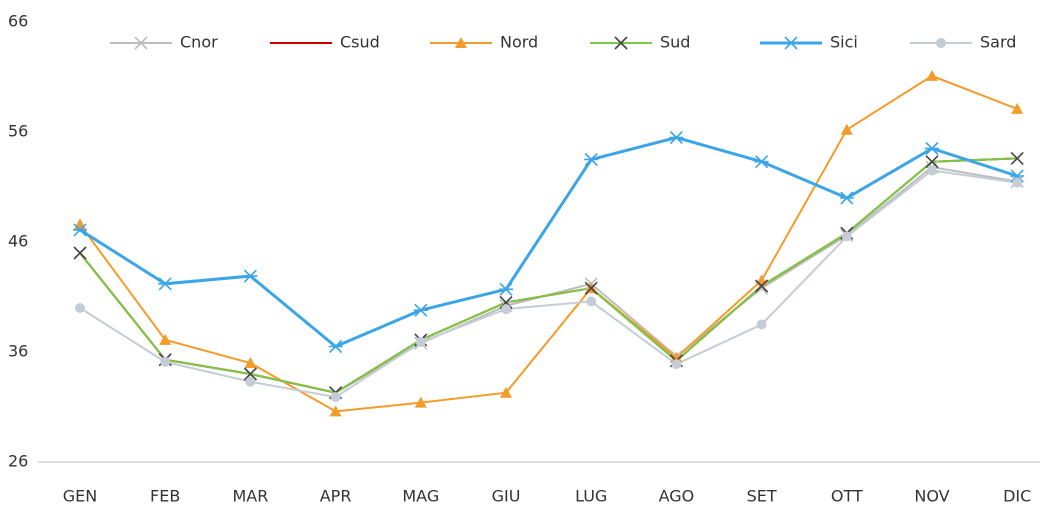  Describe the element at coordinates (519, 42) in the screenshot. I see `legend-label: Nord` at that location.